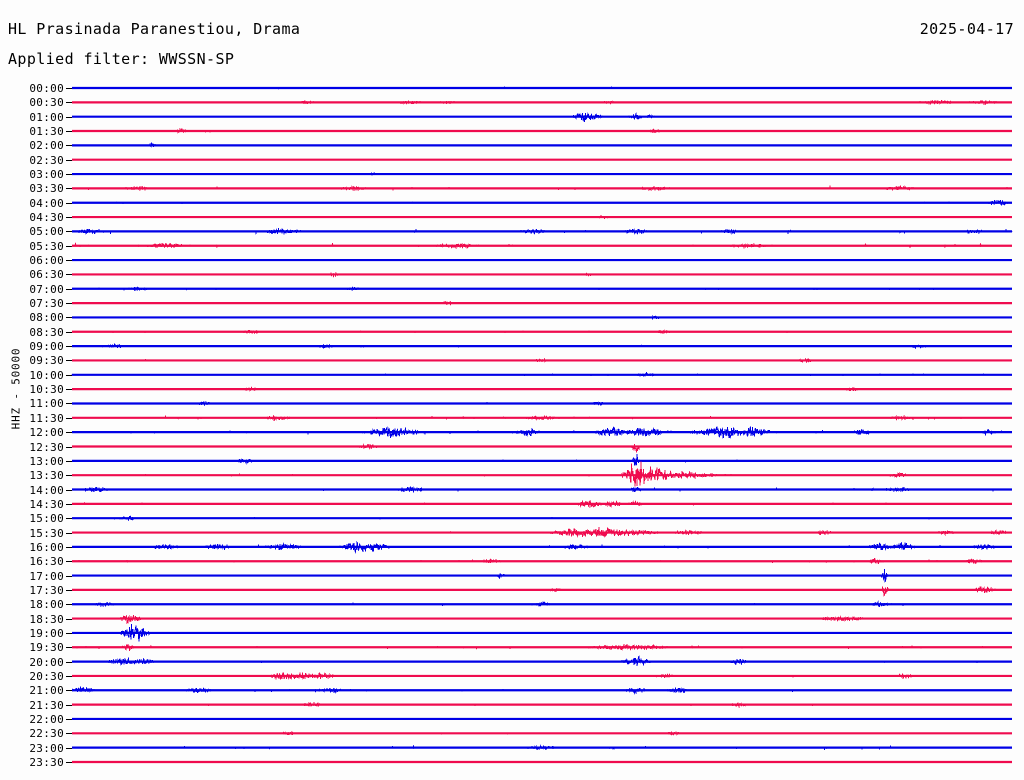 This screenshot has height=780, width=1024. What do you see at coordinates (46, 361) in the screenshot?
I see `time-label-09-30: 09:30` at bounding box center [46, 361].